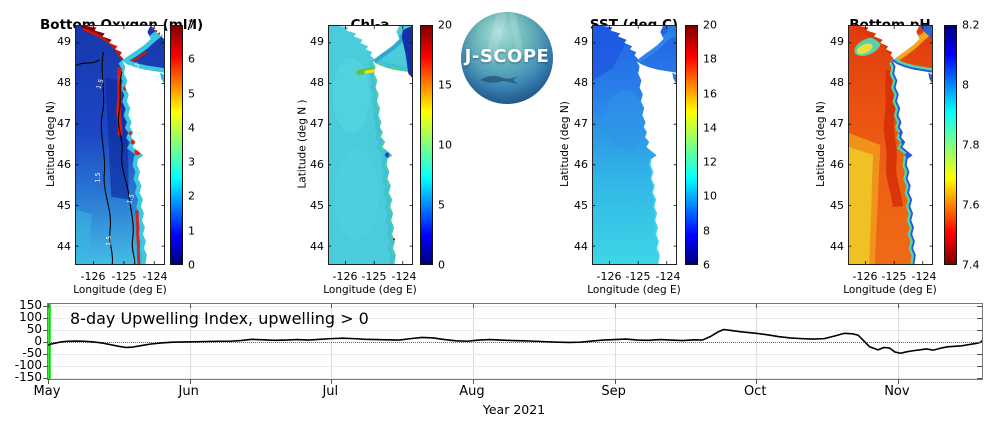  Describe the element at coordinates (426, 145) in the screenshot. I see `colorbar-chla` at that location.